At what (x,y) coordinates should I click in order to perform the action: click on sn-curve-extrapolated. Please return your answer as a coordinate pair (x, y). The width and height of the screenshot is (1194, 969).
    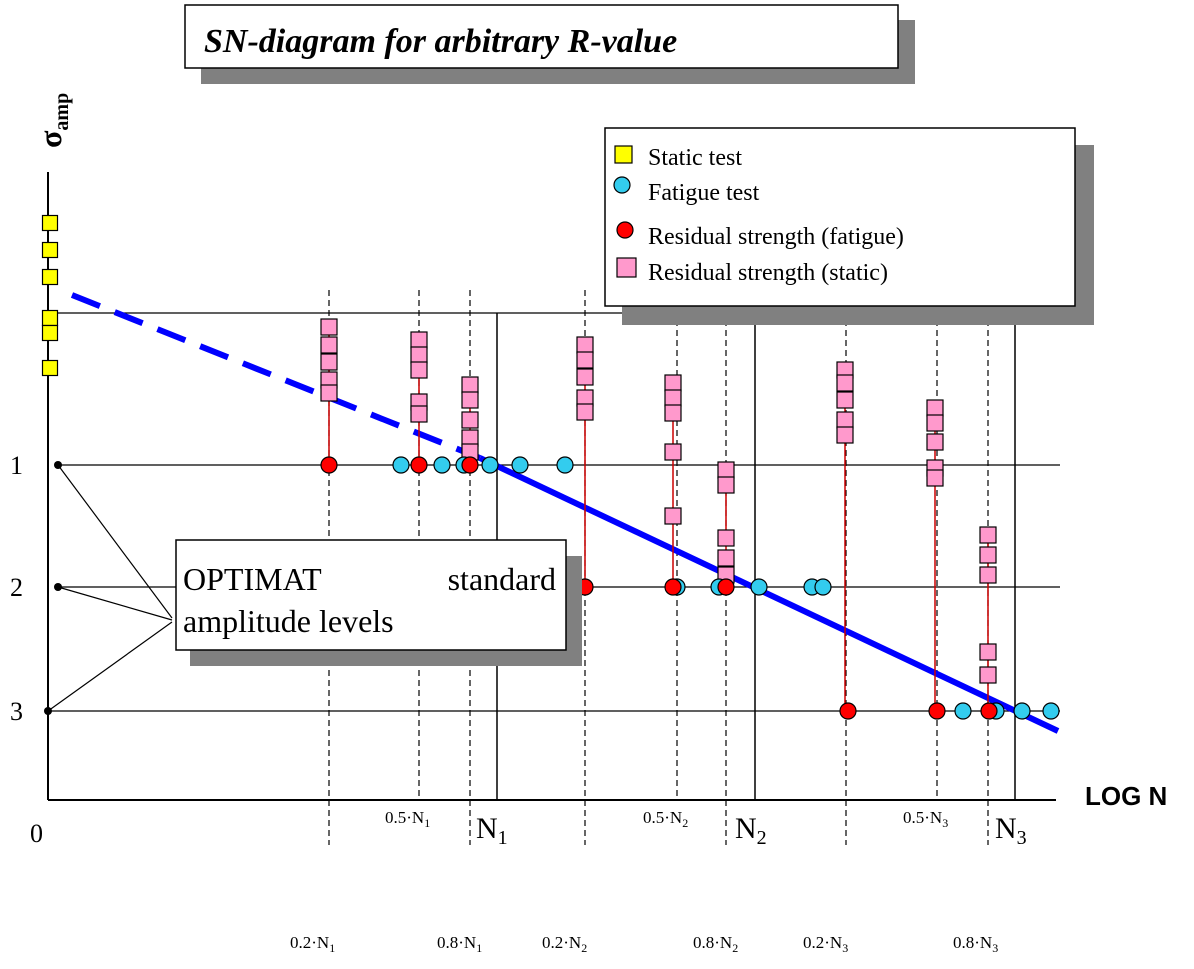
    Looking at the image, I should click on (276, 376).